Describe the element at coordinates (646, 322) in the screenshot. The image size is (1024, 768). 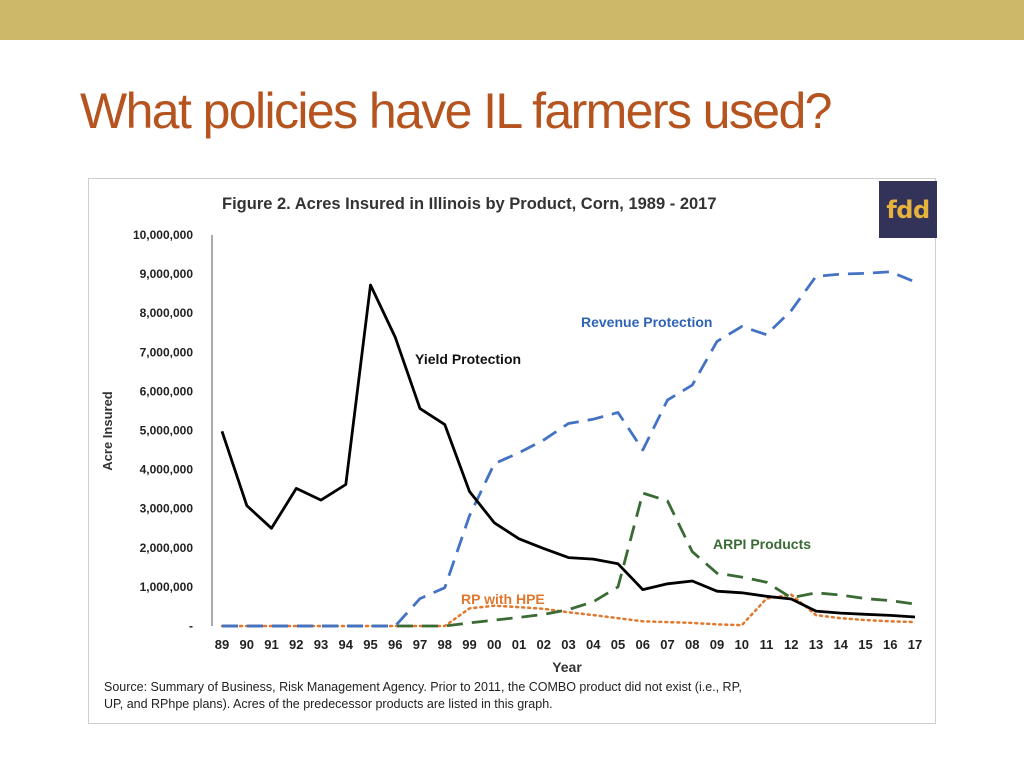
I see `series-label-revenue-protection: Revenue Protection` at that location.